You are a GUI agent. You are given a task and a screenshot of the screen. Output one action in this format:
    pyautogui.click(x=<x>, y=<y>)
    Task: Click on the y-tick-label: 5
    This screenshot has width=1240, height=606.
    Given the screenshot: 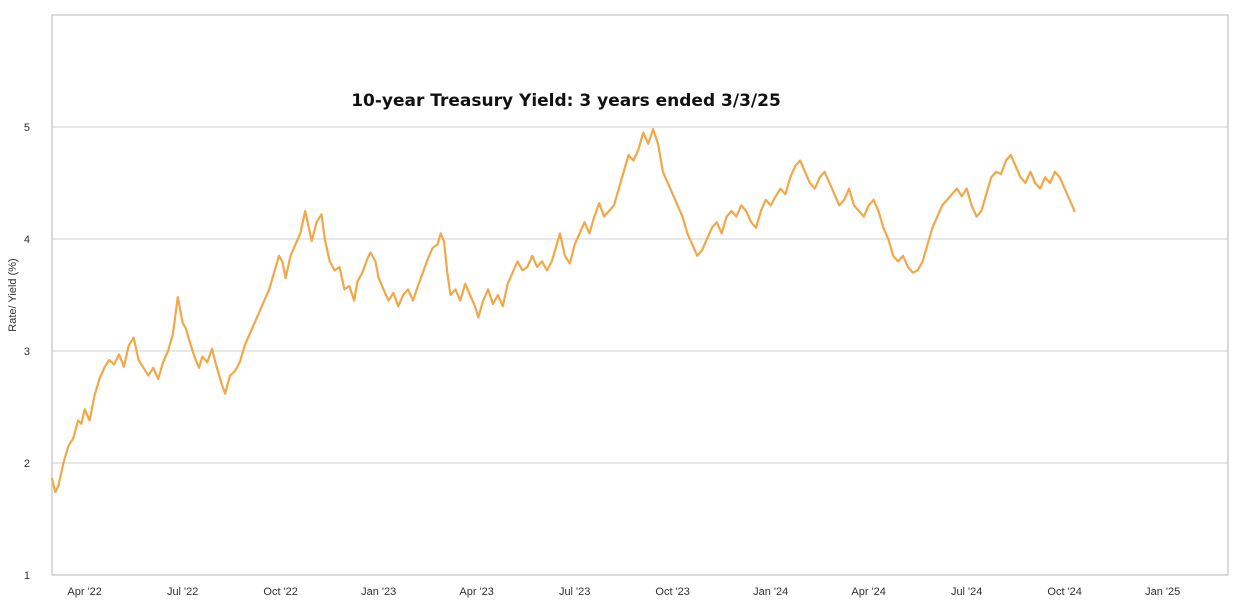 What is the action you would take?
    pyautogui.click(x=27, y=128)
    